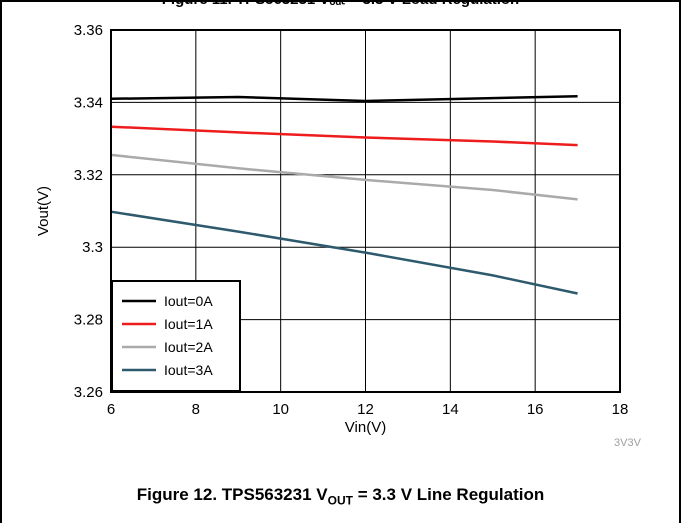  I want to click on frame-top-border, so click(340, 1).